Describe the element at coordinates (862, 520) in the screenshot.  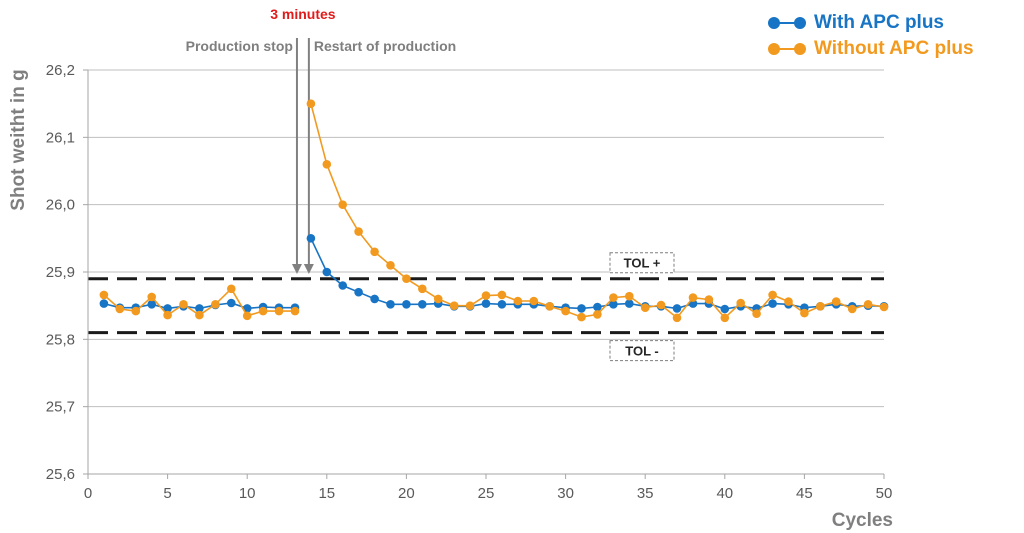
I see `x-axis-label: Cycles` at that location.